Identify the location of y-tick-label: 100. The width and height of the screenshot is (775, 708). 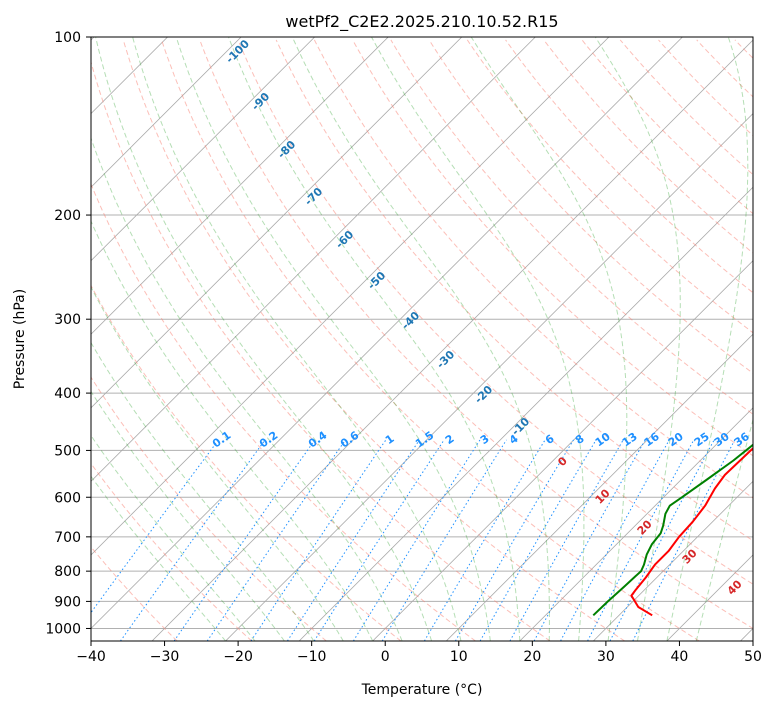
(67, 38).